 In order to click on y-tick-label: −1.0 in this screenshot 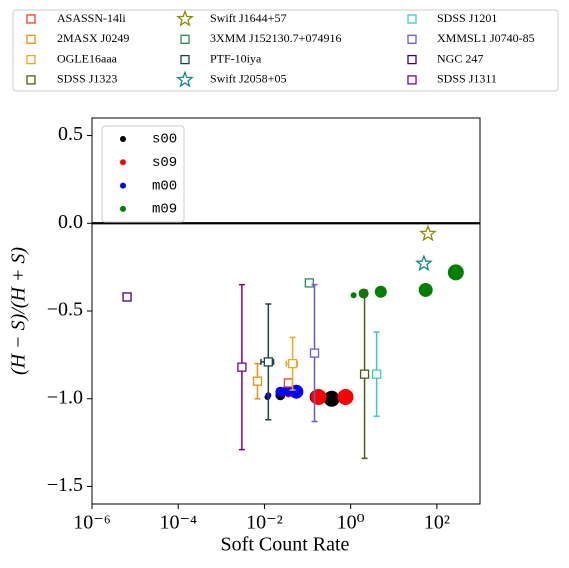, I will do `click(65, 397)`.